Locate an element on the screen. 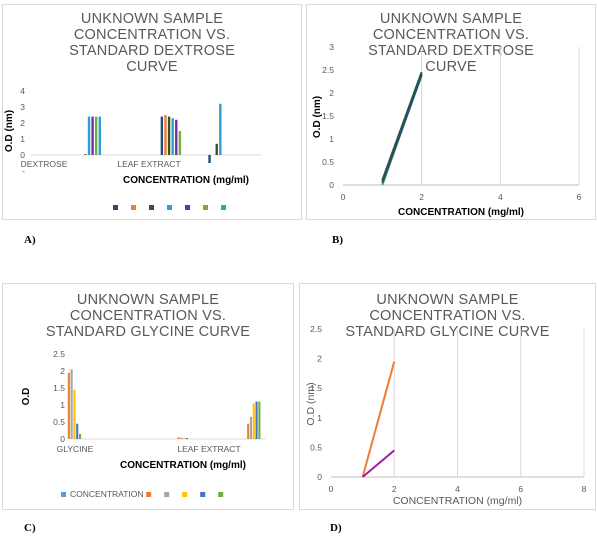 The height and width of the screenshot is (540, 597). panel-label-d: D) is located at coordinates (336, 528).